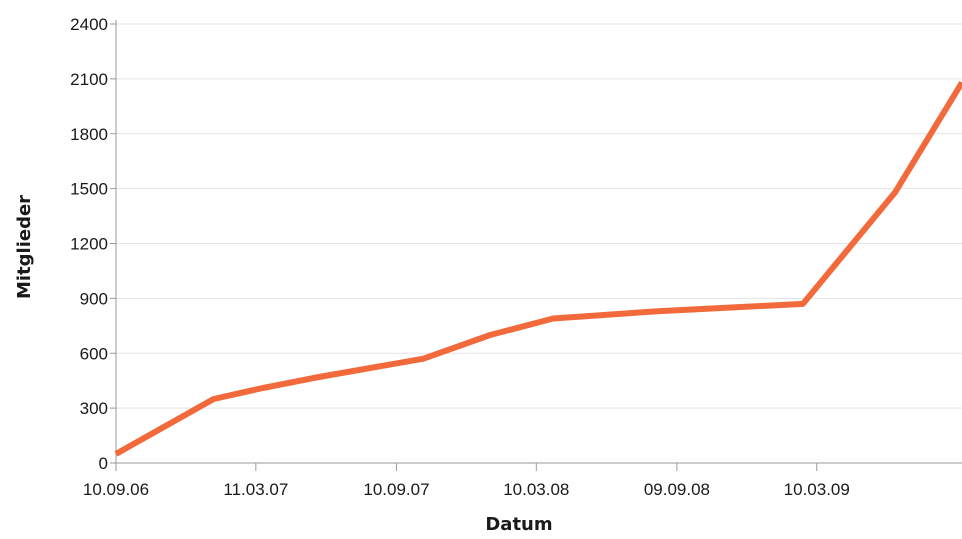 This screenshot has width=962, height=539. What do you see at coordinates (89, 24) in the screenshot?
I see `y-tick-label: 2400` at bounding box center [89, 24].